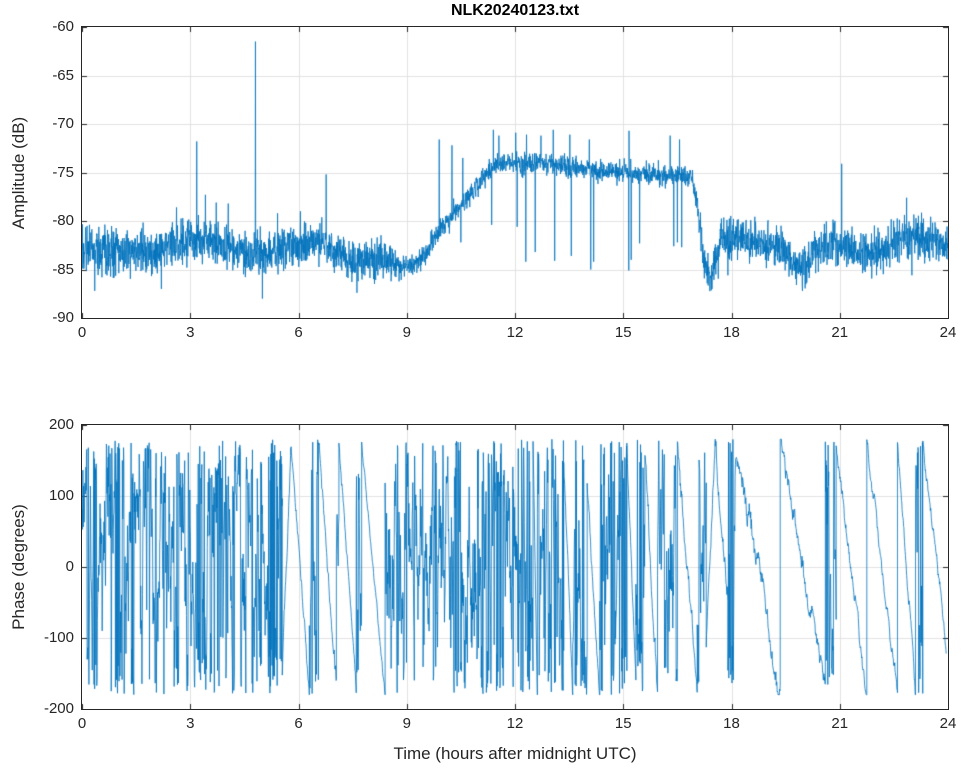  I want to click on y-tick-label: -60, so click(63, 26).